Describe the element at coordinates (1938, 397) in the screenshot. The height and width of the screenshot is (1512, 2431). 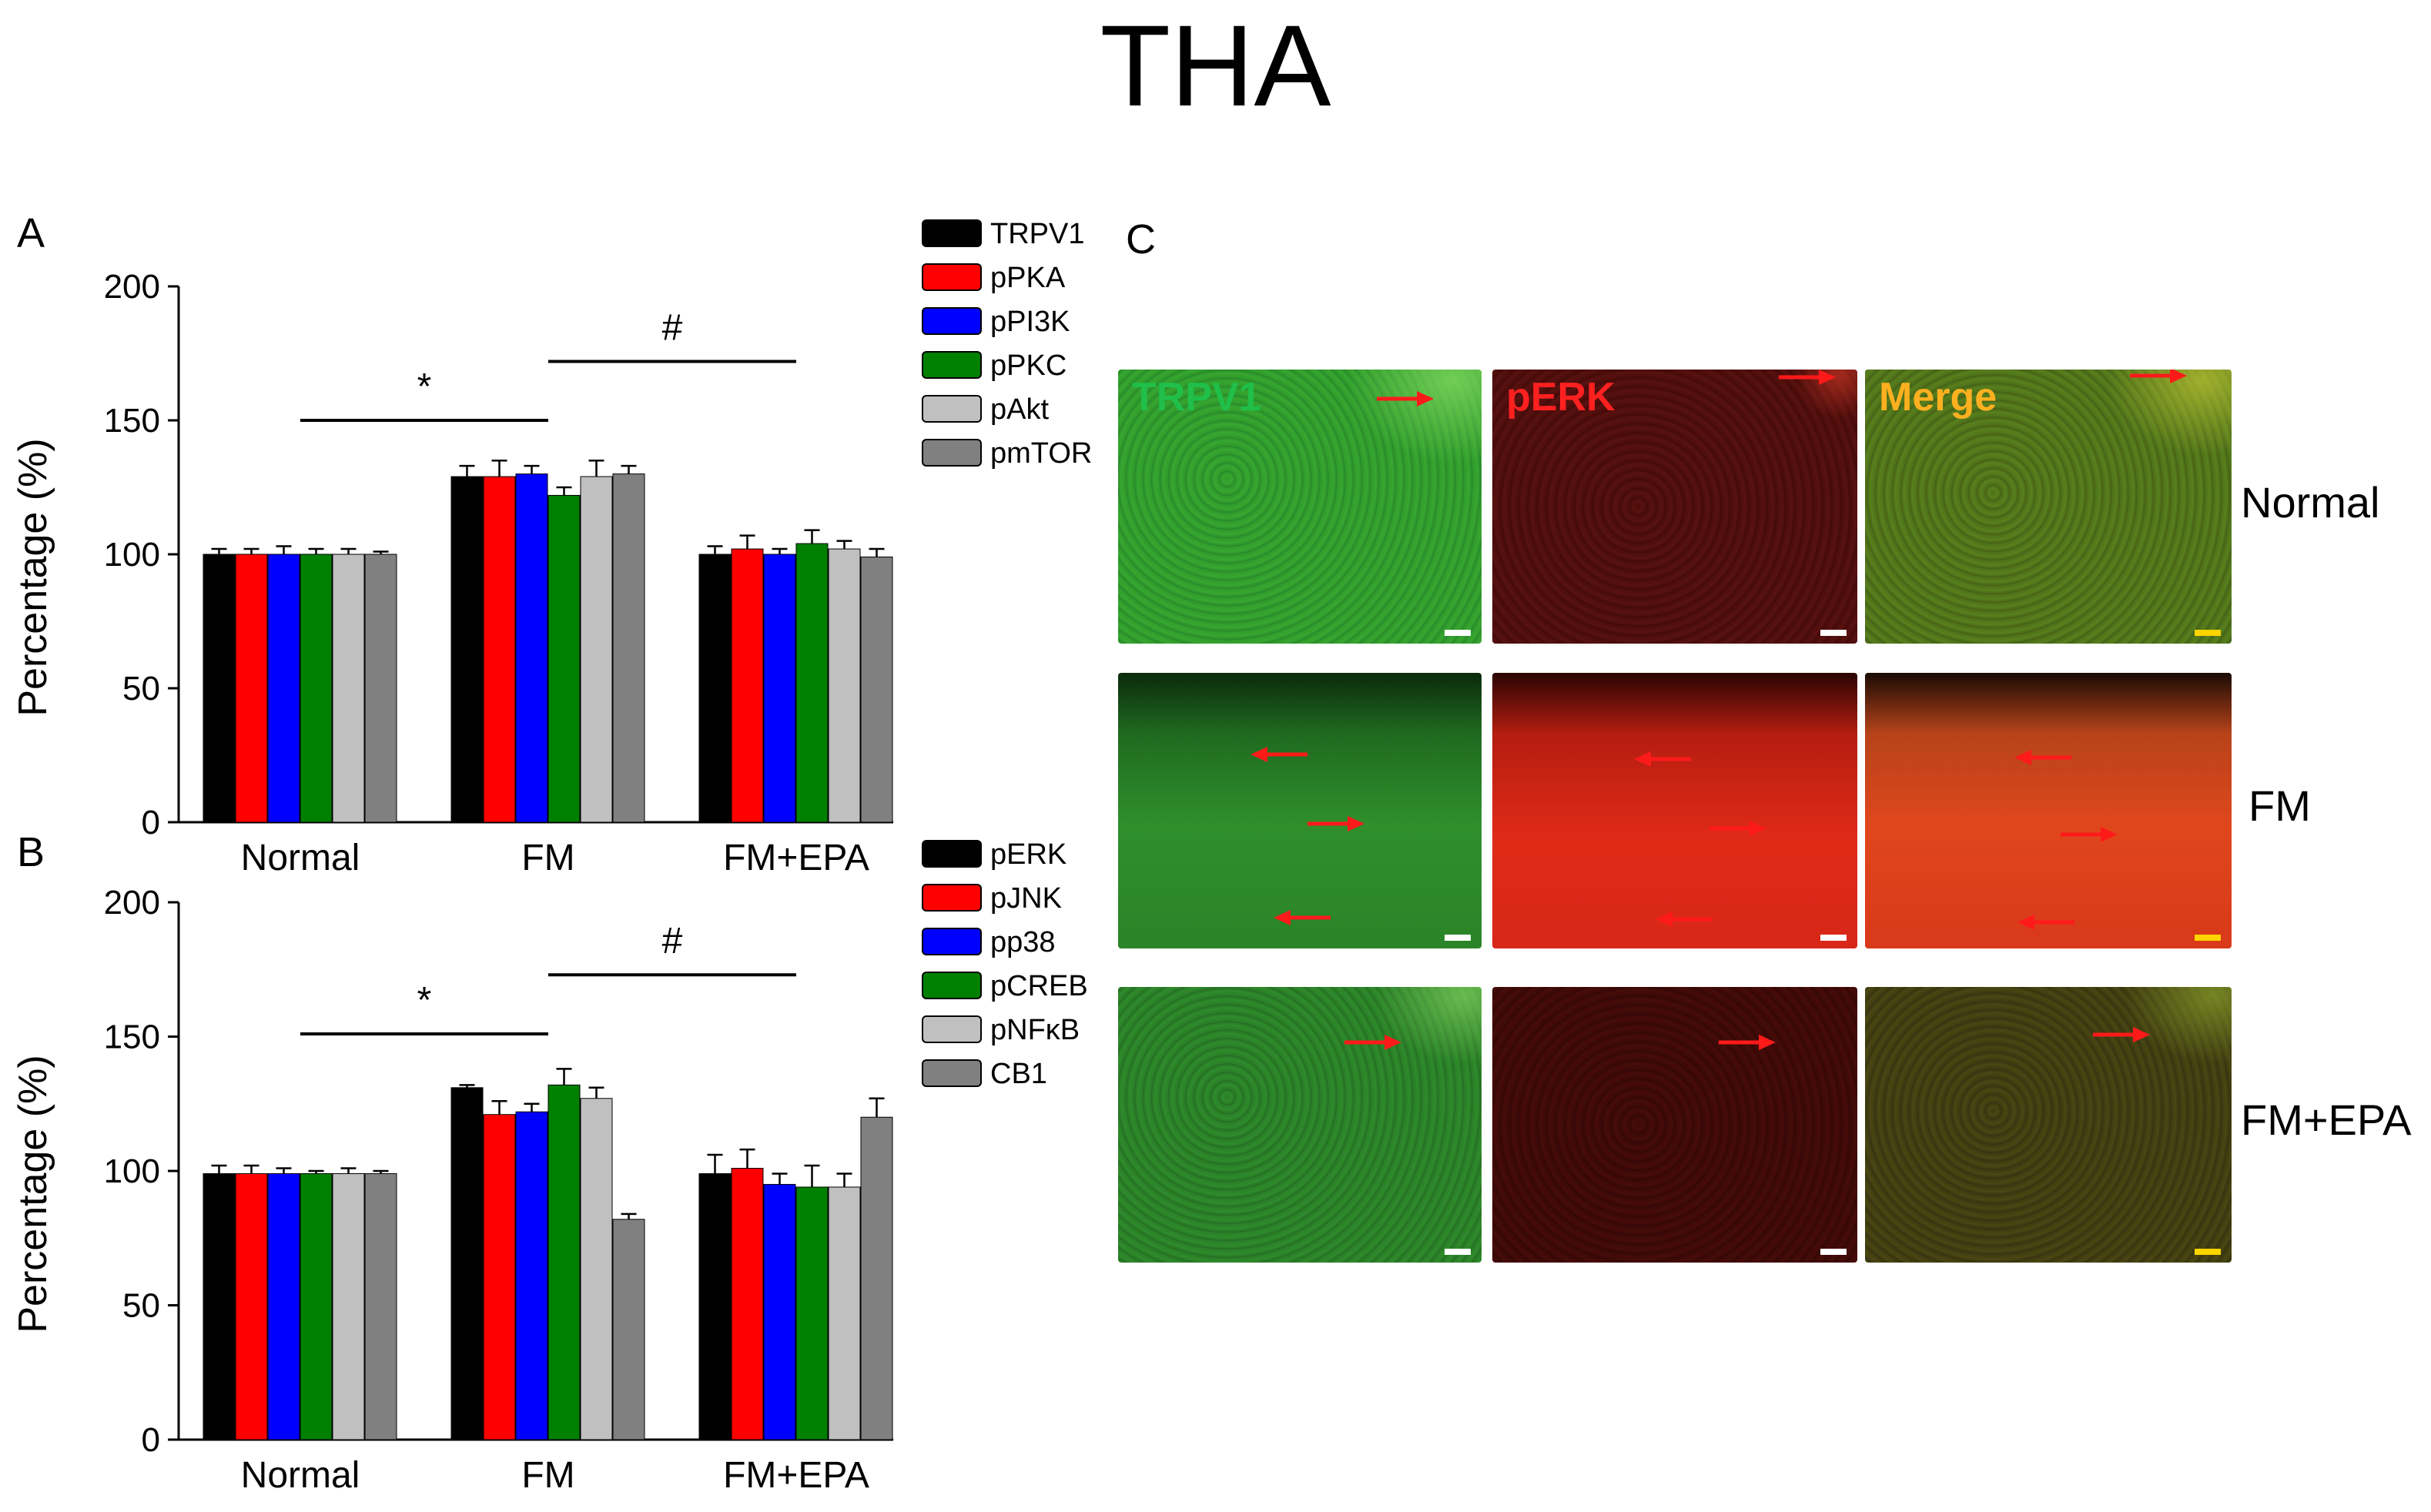
I see `micrograph-column-label: Merge` at that location.